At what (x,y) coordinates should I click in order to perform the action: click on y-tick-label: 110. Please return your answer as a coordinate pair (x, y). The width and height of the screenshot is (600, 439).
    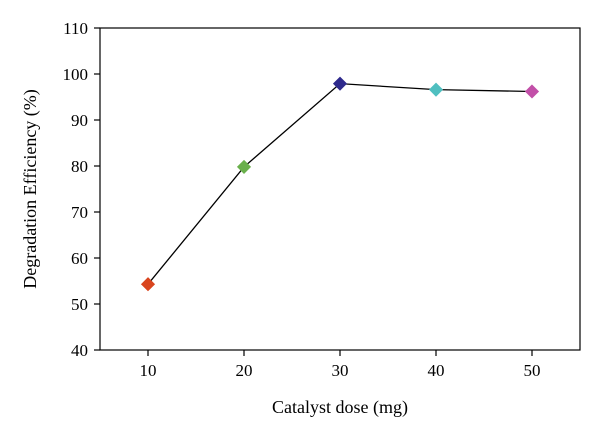
    Looking at the image, I should click on (75, 28).